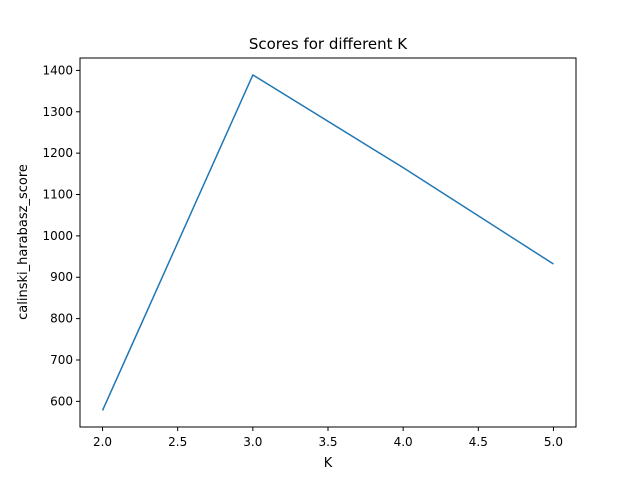 This screenshot has width=640, height=480. What do you see at coordinates (478, 442) in the screenshot?
I see `x-tick-label: 4.5` at bounding box center [478, 442].